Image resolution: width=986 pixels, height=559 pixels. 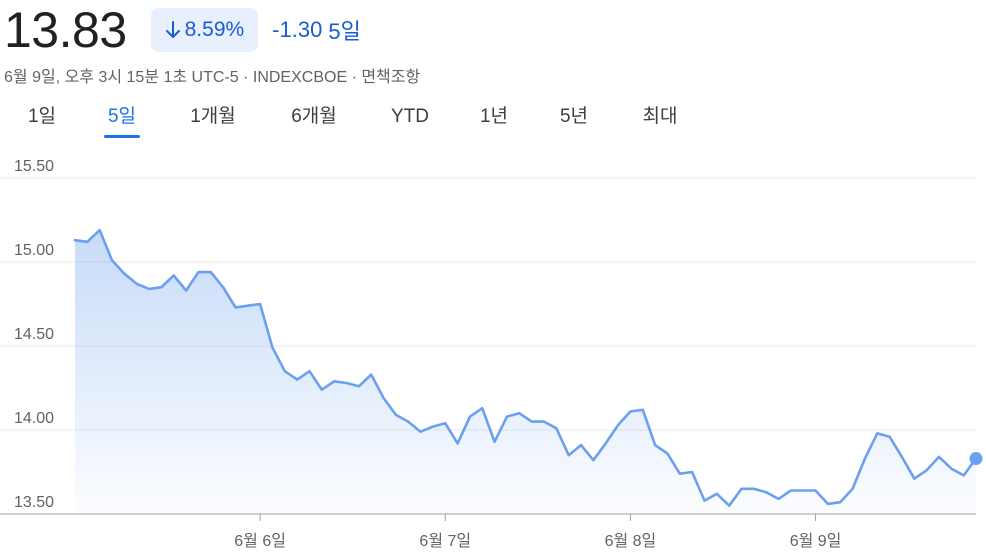 What do you see at coordinates (34, 418) in the screenshot?
I see `y-tick-label: 14.00` at bounding box center [34, 418].